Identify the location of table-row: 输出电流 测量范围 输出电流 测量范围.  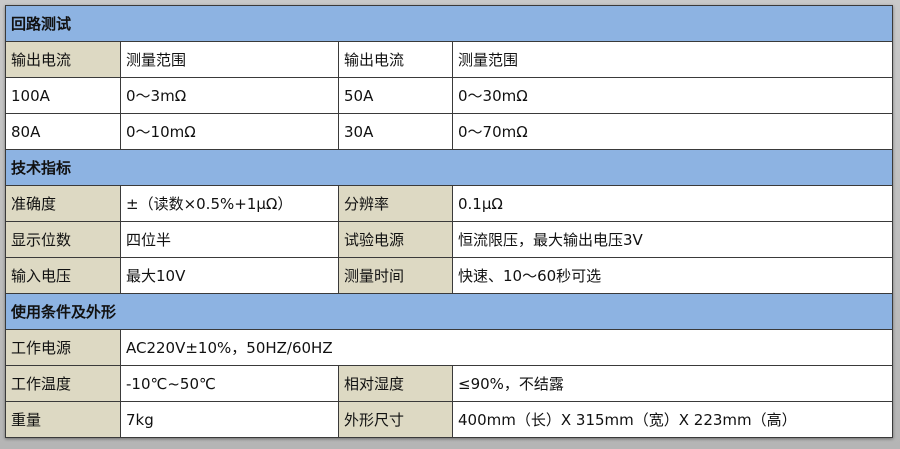
(449, 59).